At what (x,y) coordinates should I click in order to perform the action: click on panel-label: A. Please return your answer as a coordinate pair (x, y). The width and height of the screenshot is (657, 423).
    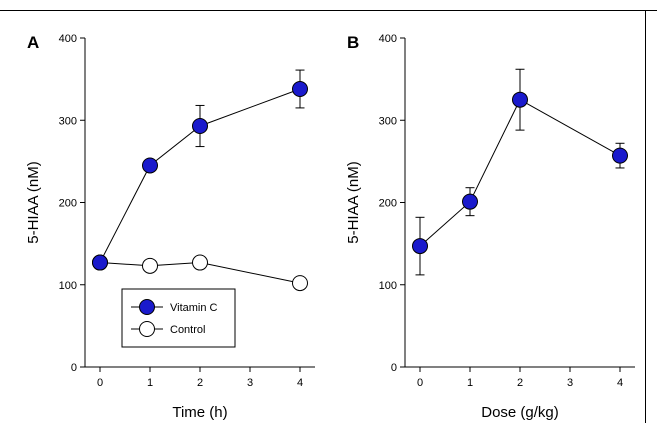
    Looking at the image, I should click on (33, 42).